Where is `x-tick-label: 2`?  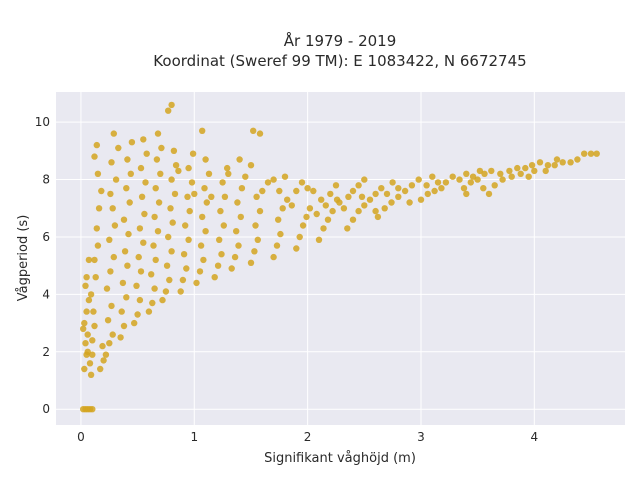 x-tick-label: 2 is located at coordinates (308, 437).